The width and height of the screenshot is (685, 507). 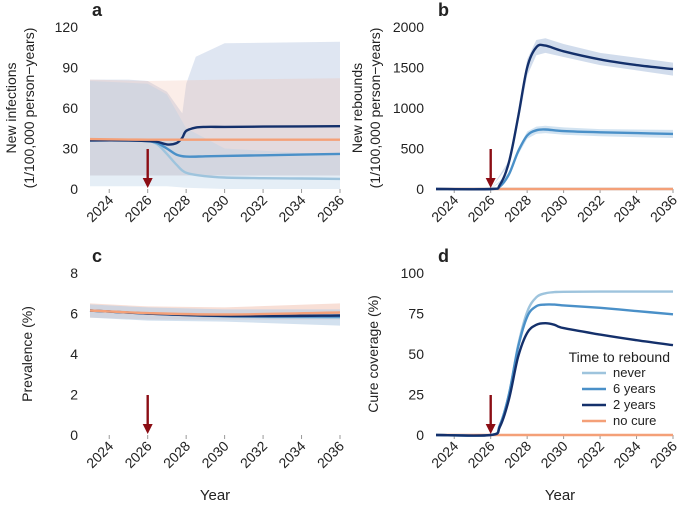 I want to click on uncertainty-band-never, so click(x=215, y=135).